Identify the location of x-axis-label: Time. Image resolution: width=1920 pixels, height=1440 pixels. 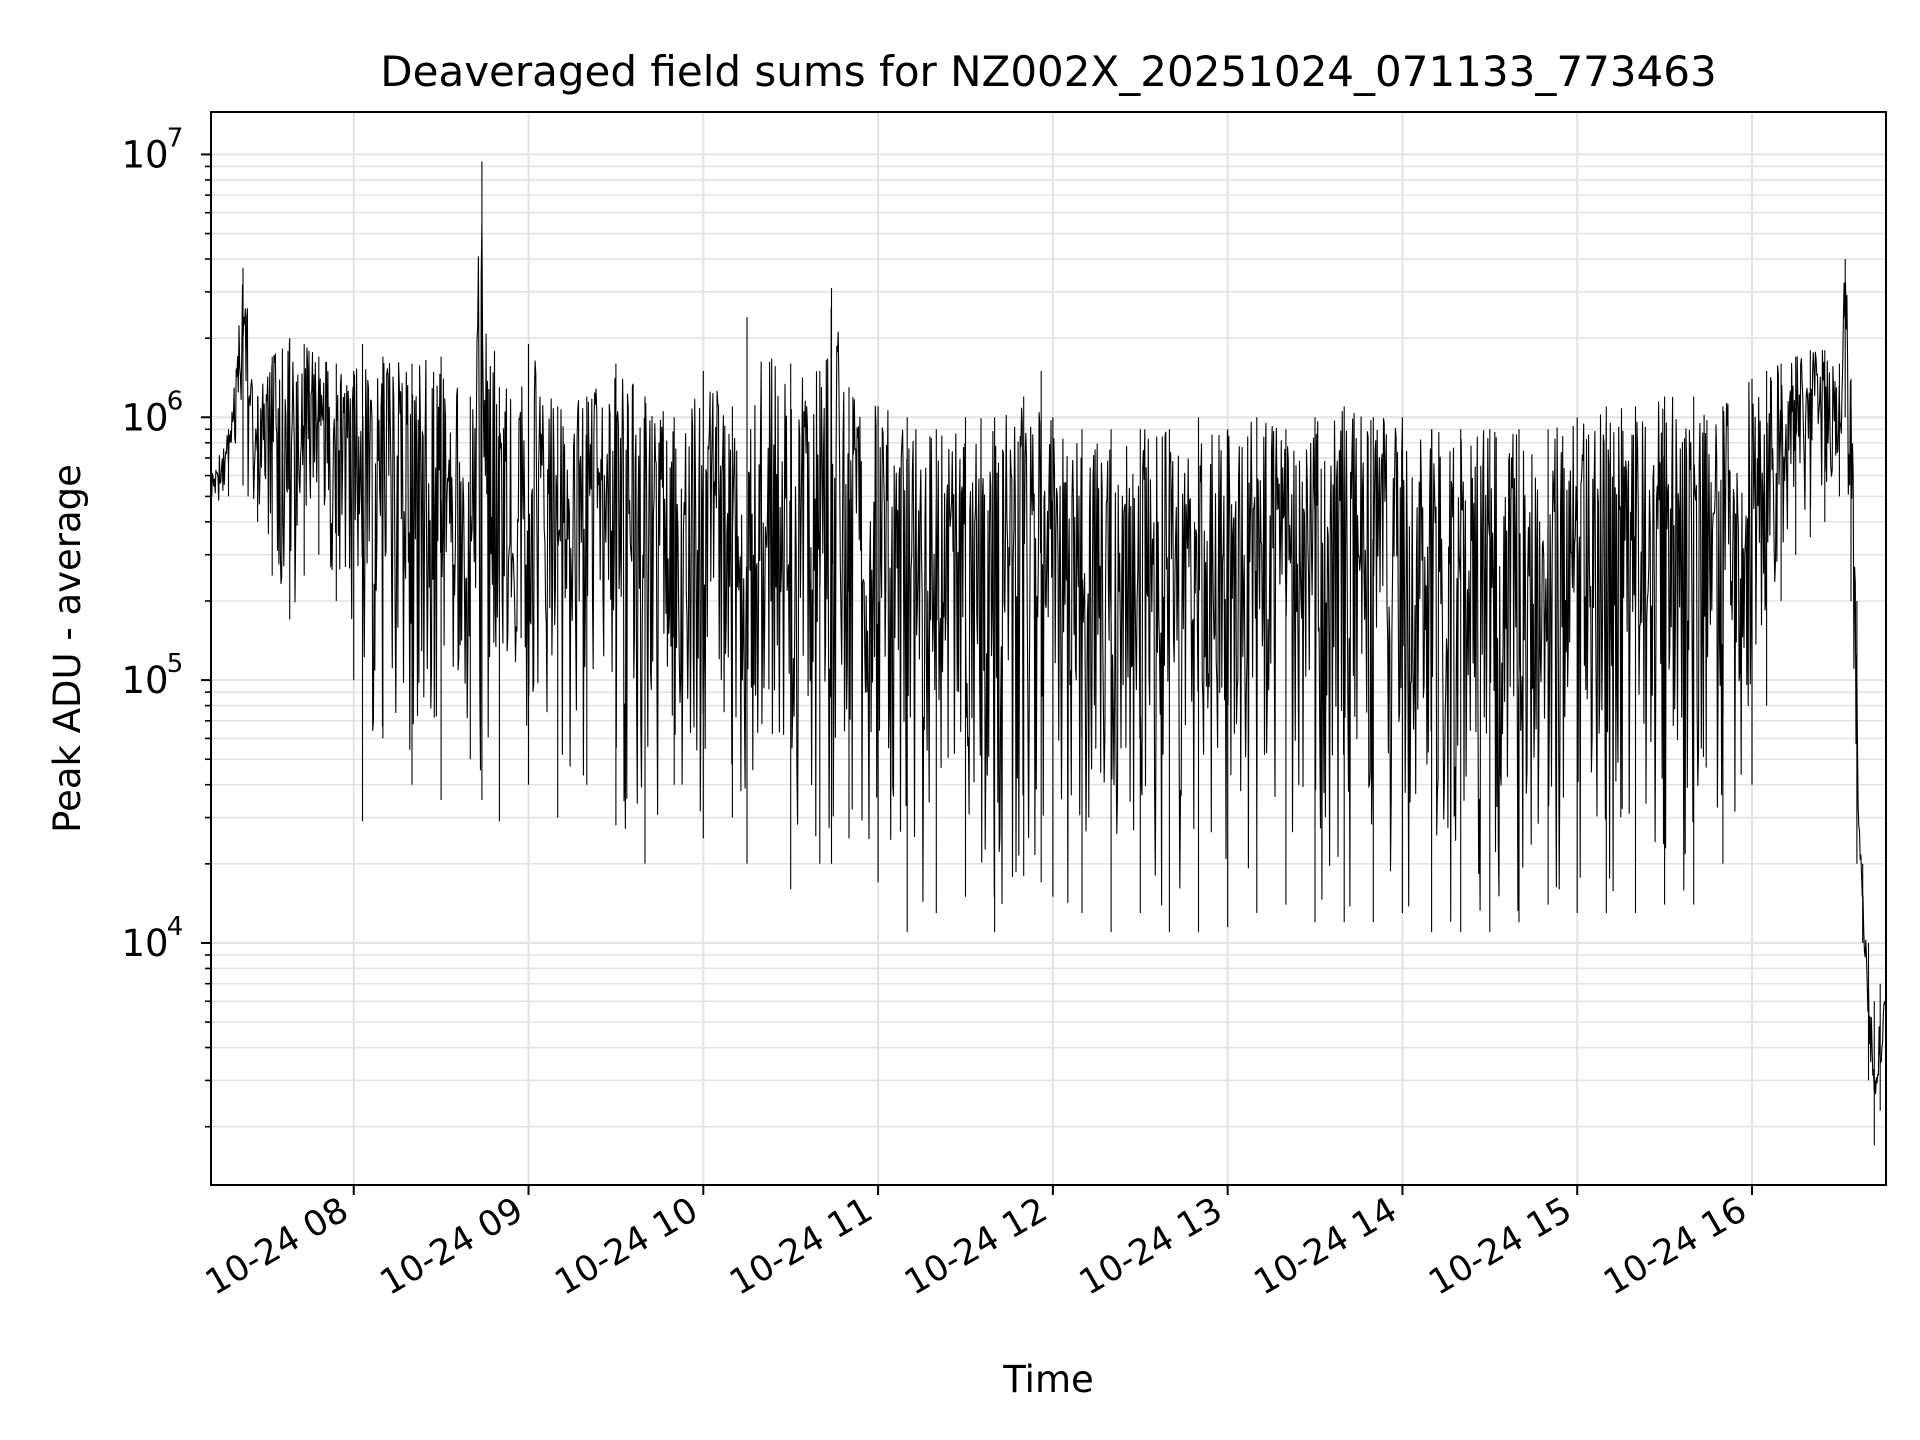
(1048, 1379).